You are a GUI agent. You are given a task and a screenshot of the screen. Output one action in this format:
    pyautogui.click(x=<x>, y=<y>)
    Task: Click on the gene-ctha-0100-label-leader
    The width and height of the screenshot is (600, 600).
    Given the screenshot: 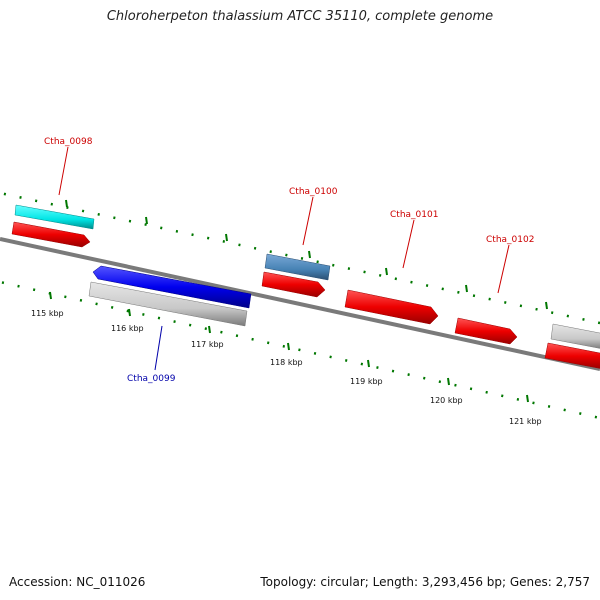 What is the action you would take?
    pyautogui.click(x=308, y=221)
    